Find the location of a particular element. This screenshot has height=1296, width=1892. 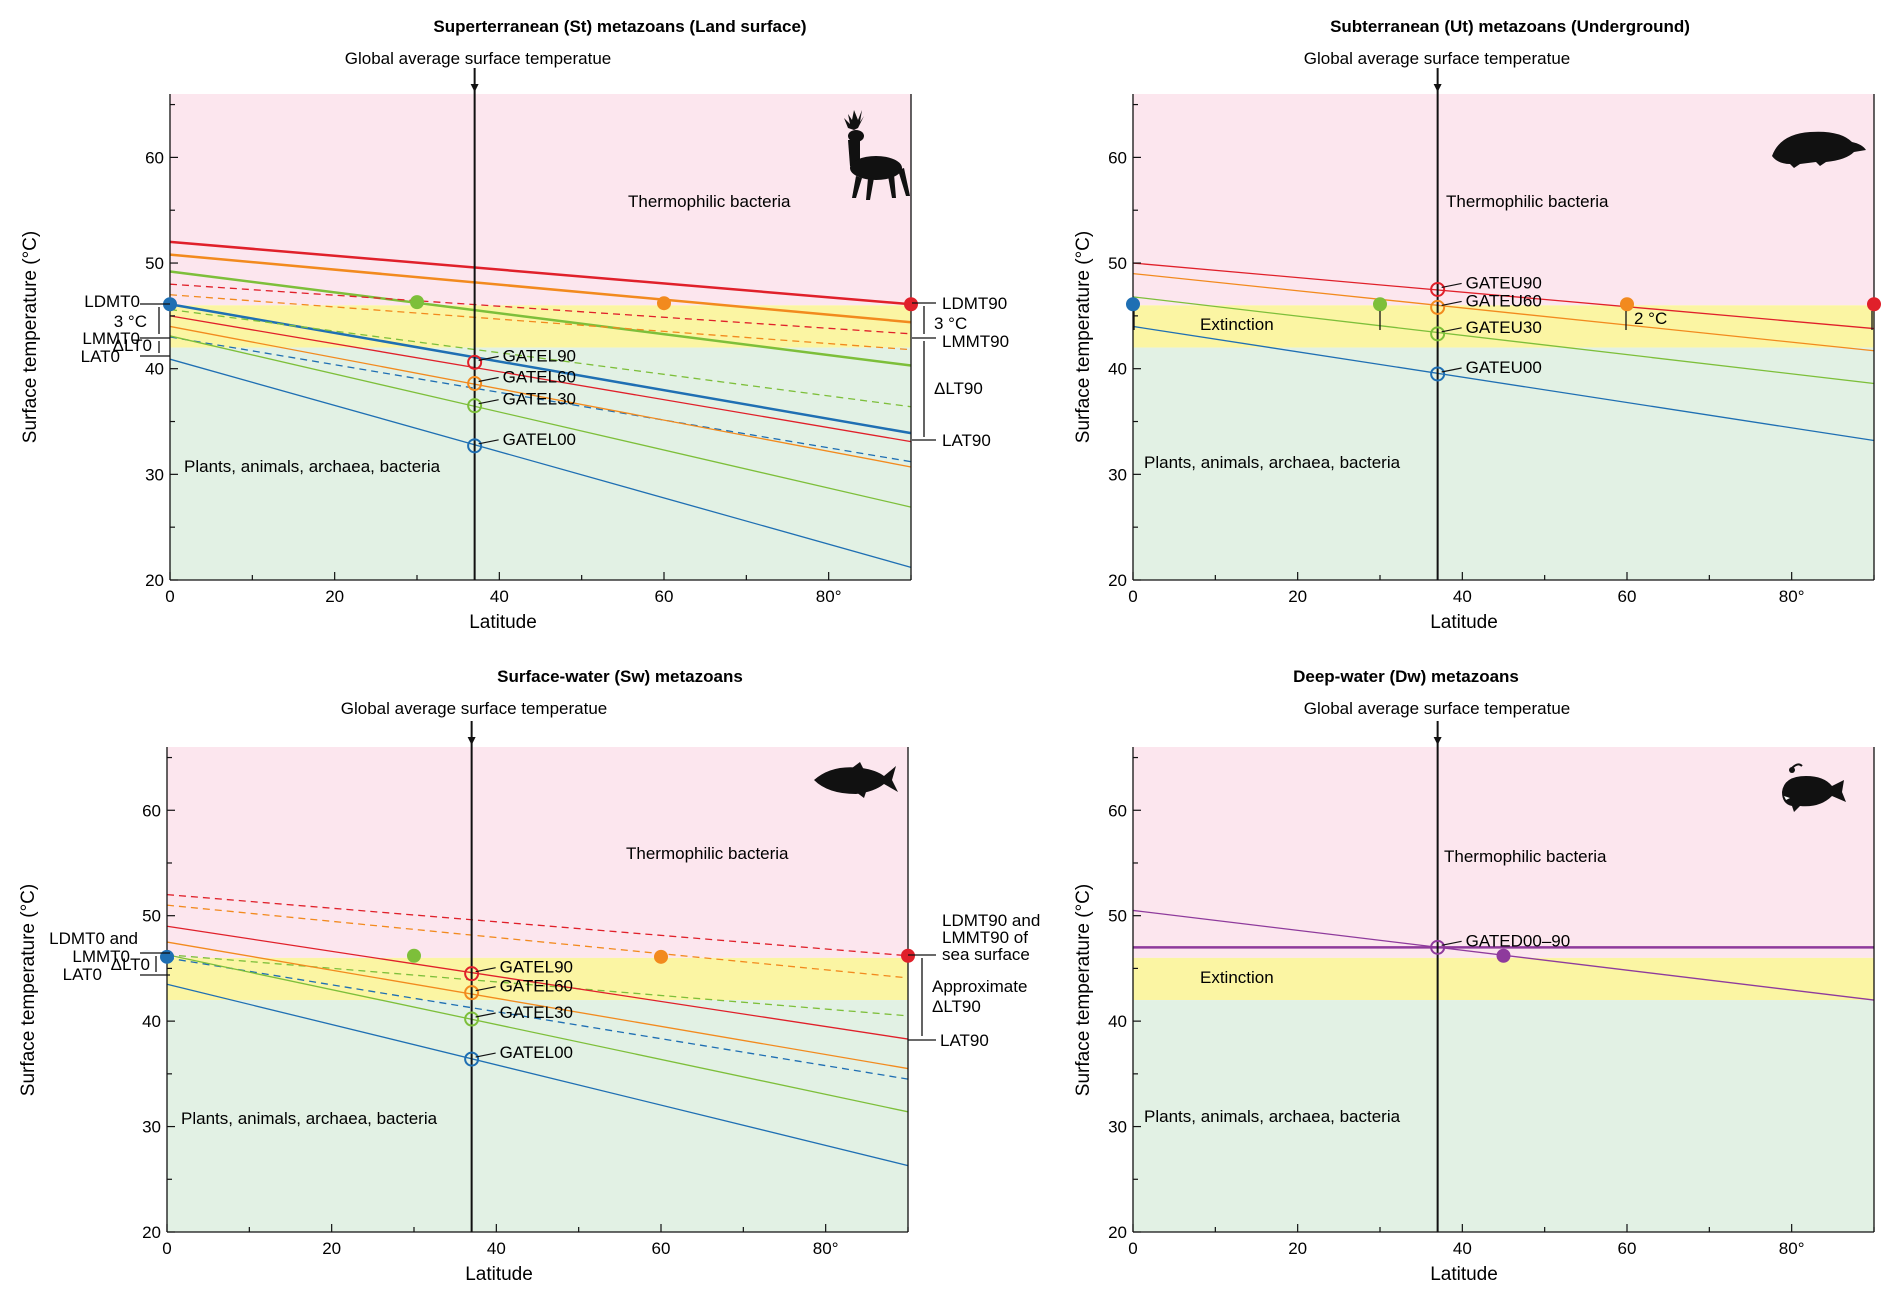

panel-a-left-label-lmmt0: LMMT0 is located at coordinates (111, 338).